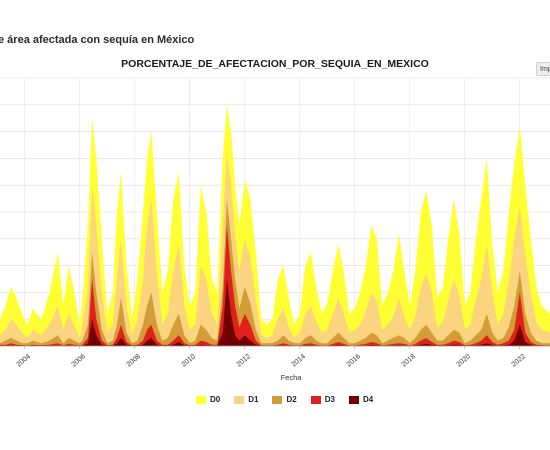  Describe the element at coordinates (409, 360) in the screenshot. I see `x-tick-label: 2018` at that location.